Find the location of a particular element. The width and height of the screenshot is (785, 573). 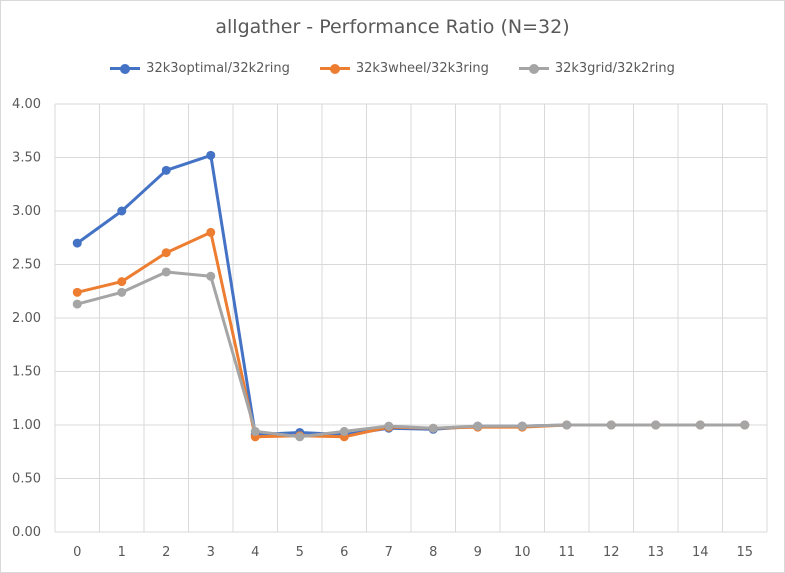

x-tick-label: 12 is located at coordinates (611, 552).